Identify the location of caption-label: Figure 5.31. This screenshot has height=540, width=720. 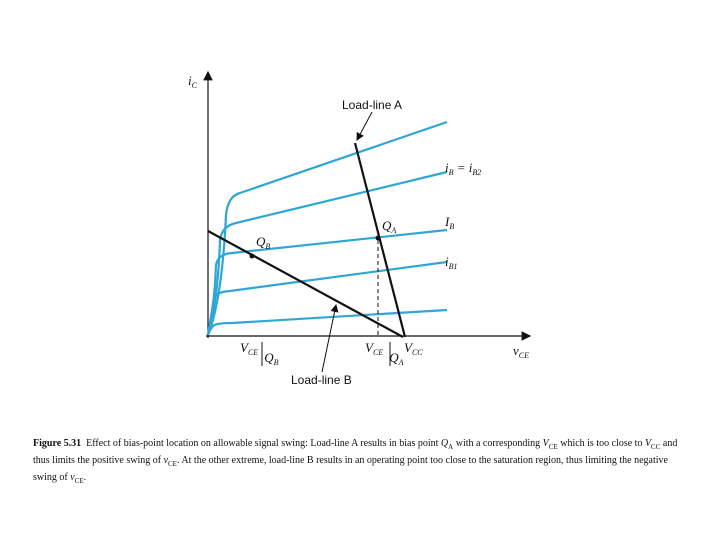
(57, 443).